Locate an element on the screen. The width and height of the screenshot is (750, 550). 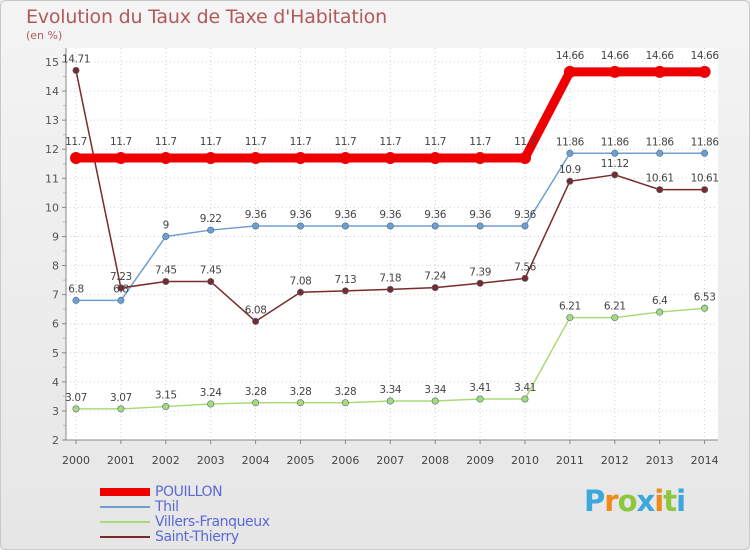
data-label: 6.4 is located at coordinates (660, 301).